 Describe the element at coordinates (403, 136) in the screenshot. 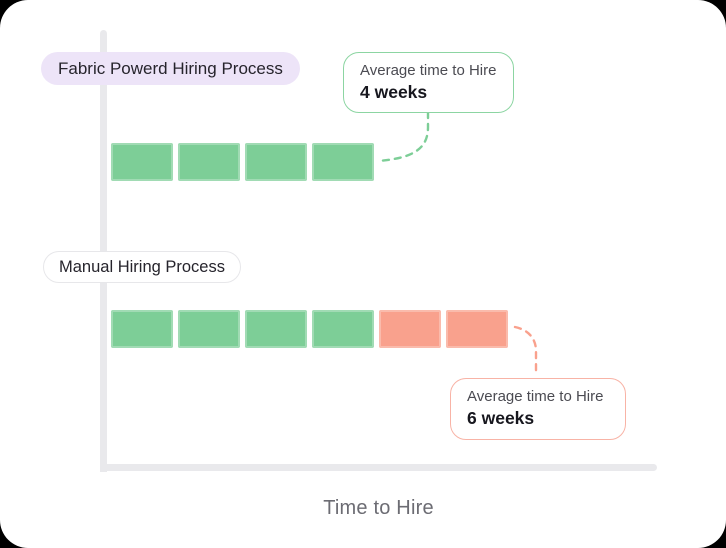

I see `fabric-callout-connector-line` at that location.